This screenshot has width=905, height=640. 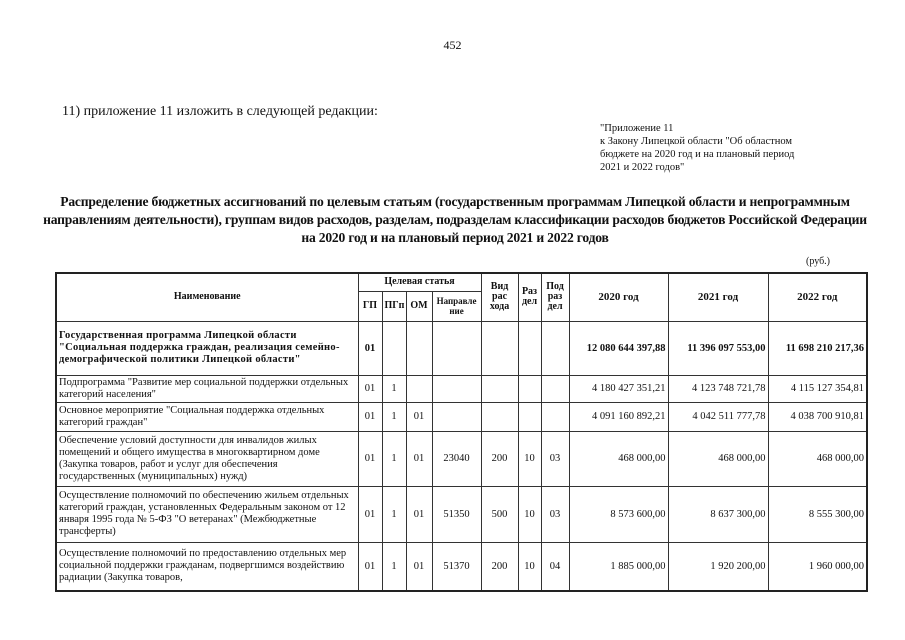 I want to click on appendix-line: 2021 и 2022 годов", so click(x=642, y=167).